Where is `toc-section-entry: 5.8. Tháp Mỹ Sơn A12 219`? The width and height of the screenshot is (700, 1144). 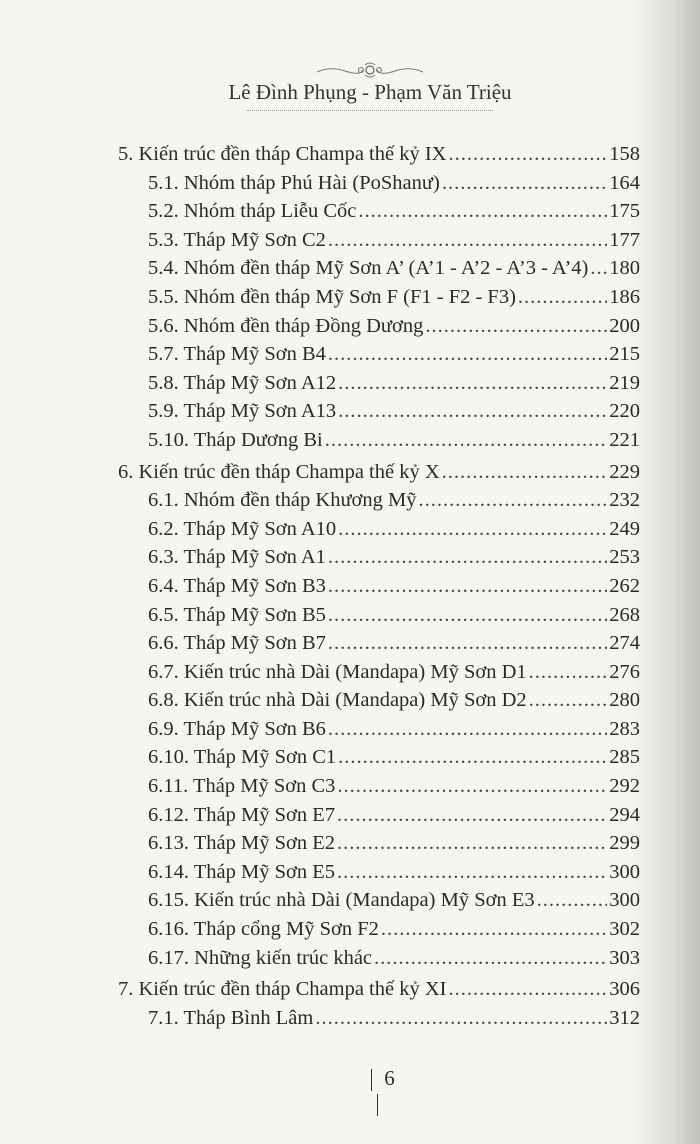 toc-section-entry: 5.8. Tháp Mỹ Sơn A12 219 is located at coordinates (379, 386).